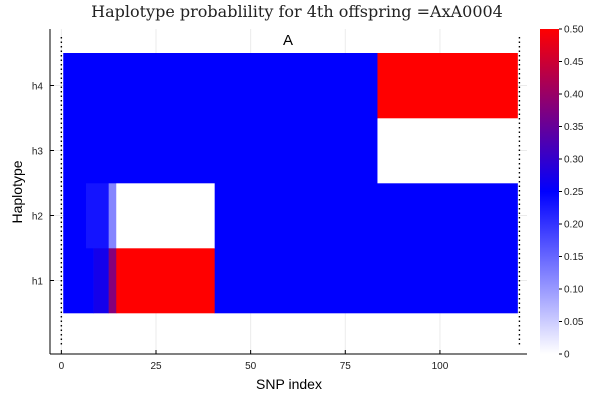  What do you see at coordinates (574, 290) in the screenshot?
I see `colorbar-tick-label: 0.10` at bounding box center [574, 290].